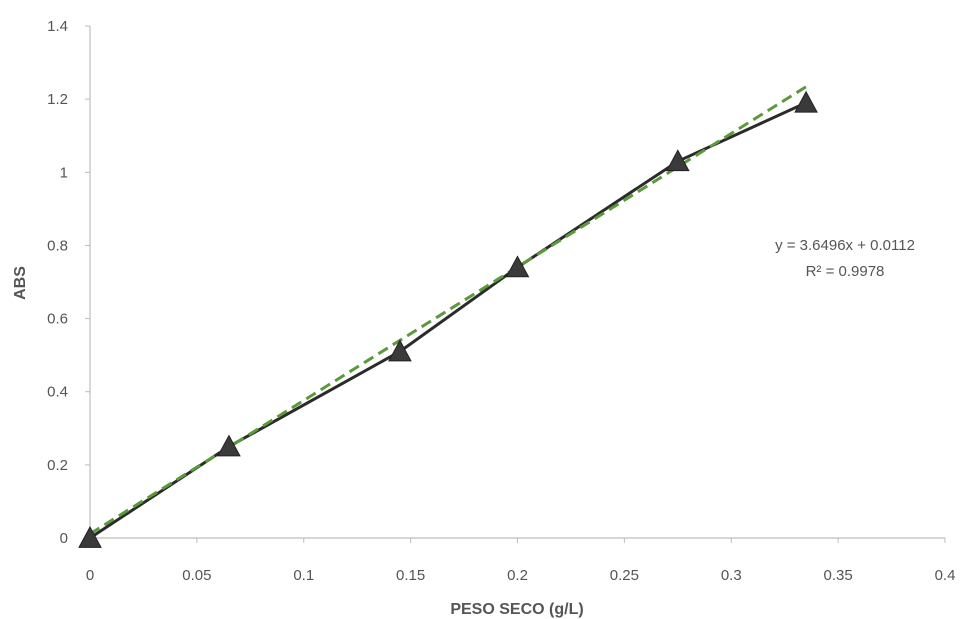 The height and width of the screenshot is (619, 960). I want to click on y-tick-labels: 0 0.2 0.4 0.6 0.8 1 1.2 1.4, so click(68, 282).